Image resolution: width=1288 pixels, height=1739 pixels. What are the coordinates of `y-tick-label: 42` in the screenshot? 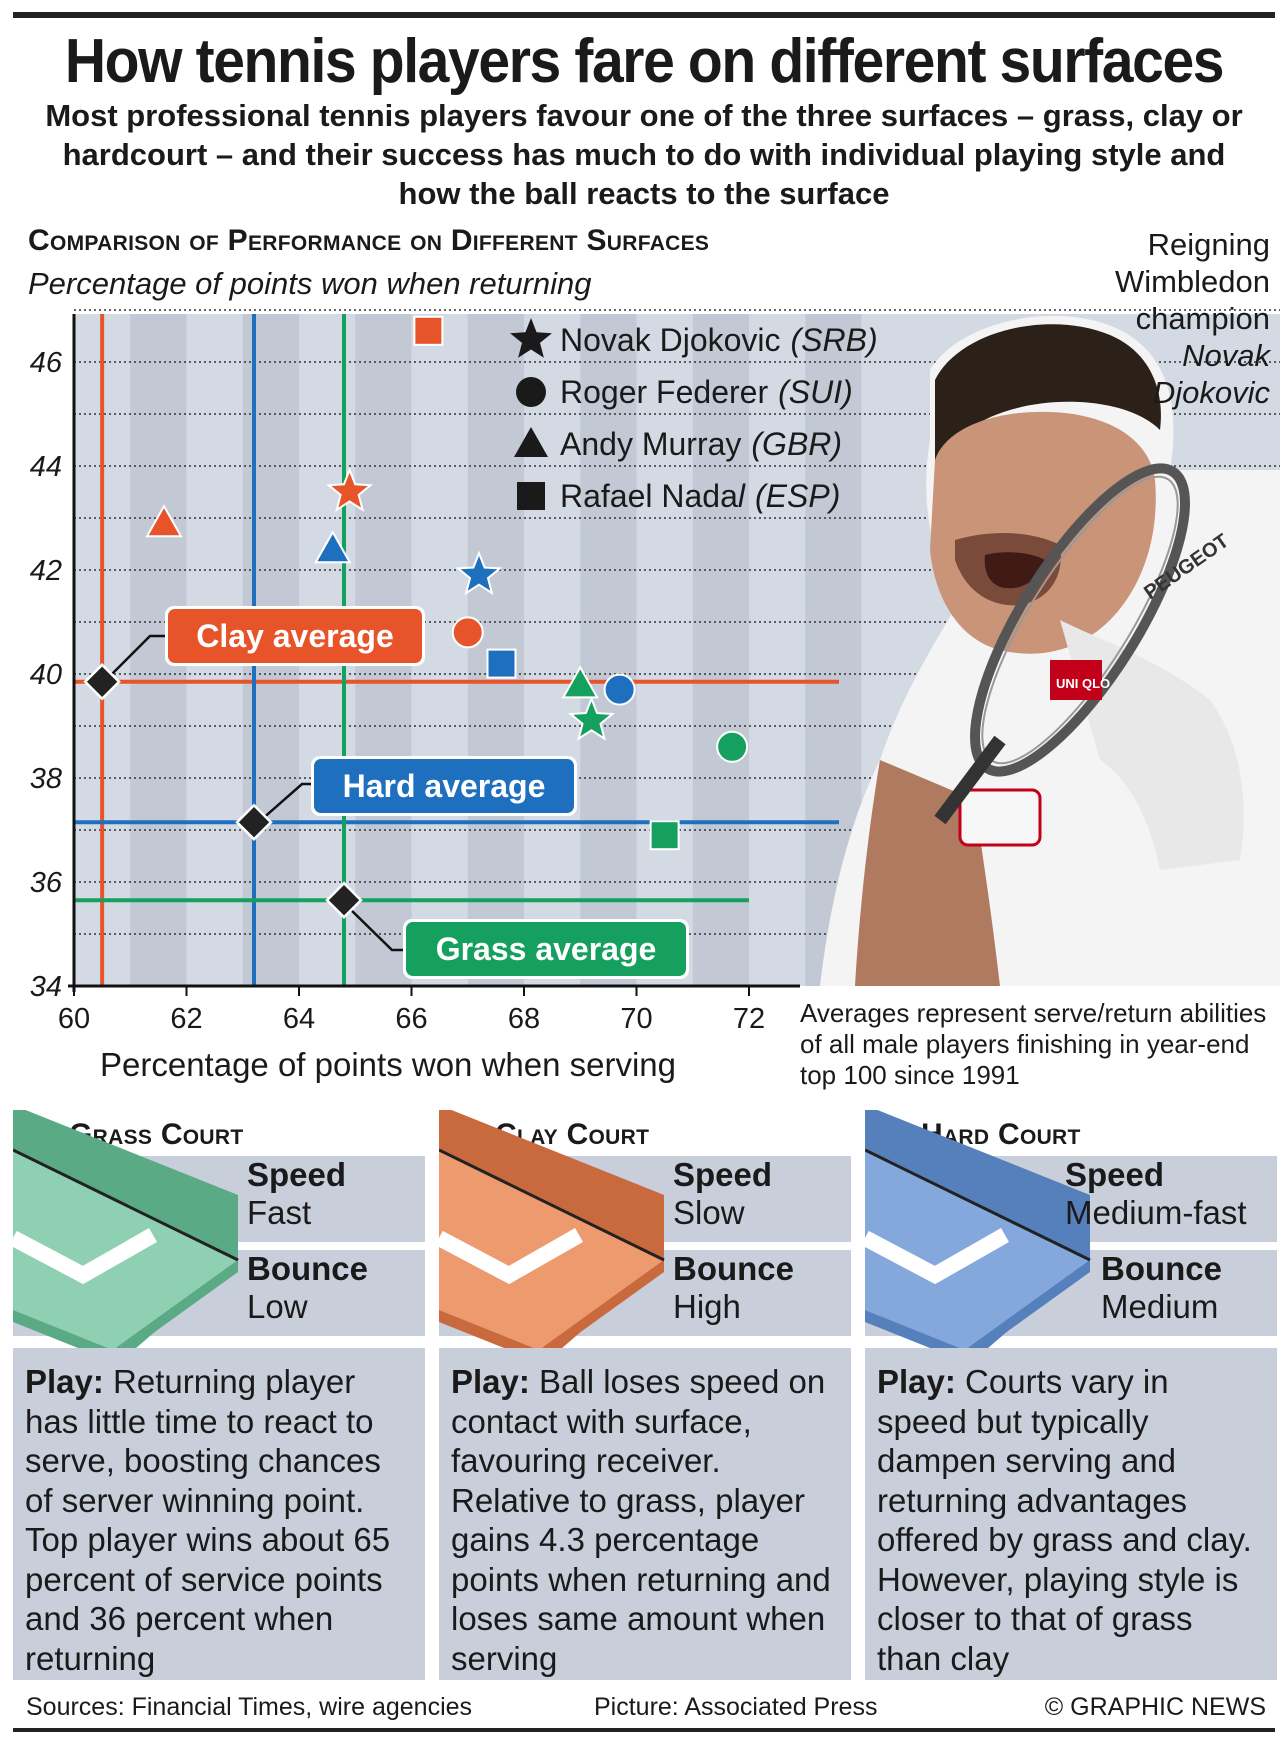 It's located at (46, 571).